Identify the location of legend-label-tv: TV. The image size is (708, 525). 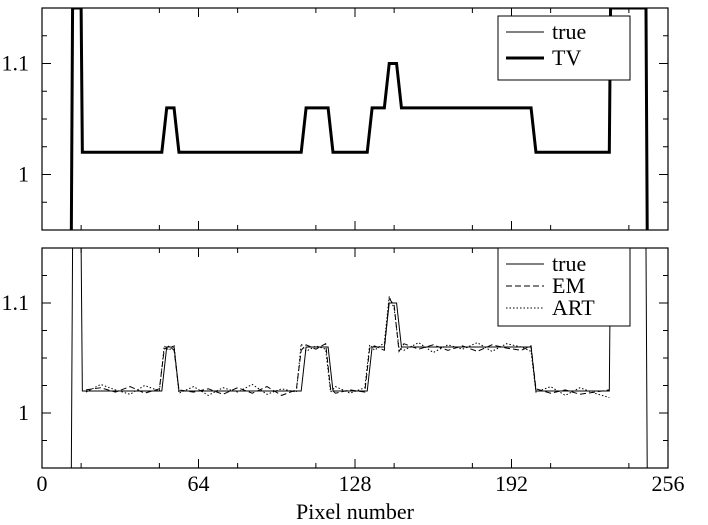
(566, 57).